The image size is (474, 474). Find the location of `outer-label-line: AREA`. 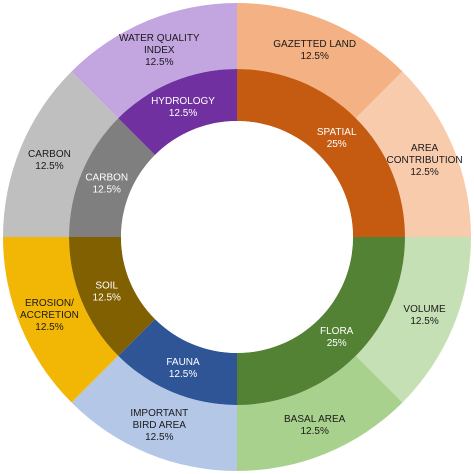

outer-label-line: AREA is located at coordinates (425, 148).